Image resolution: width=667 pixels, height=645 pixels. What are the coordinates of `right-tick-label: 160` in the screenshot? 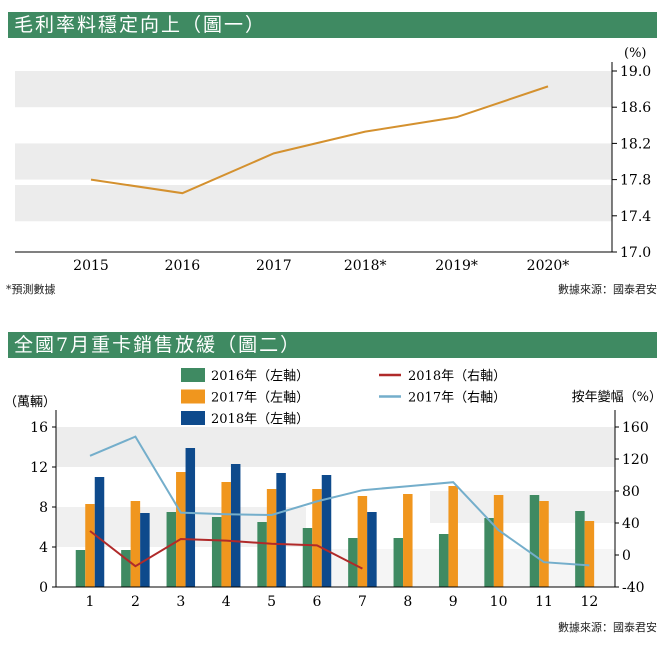 It's located at (635, 428).